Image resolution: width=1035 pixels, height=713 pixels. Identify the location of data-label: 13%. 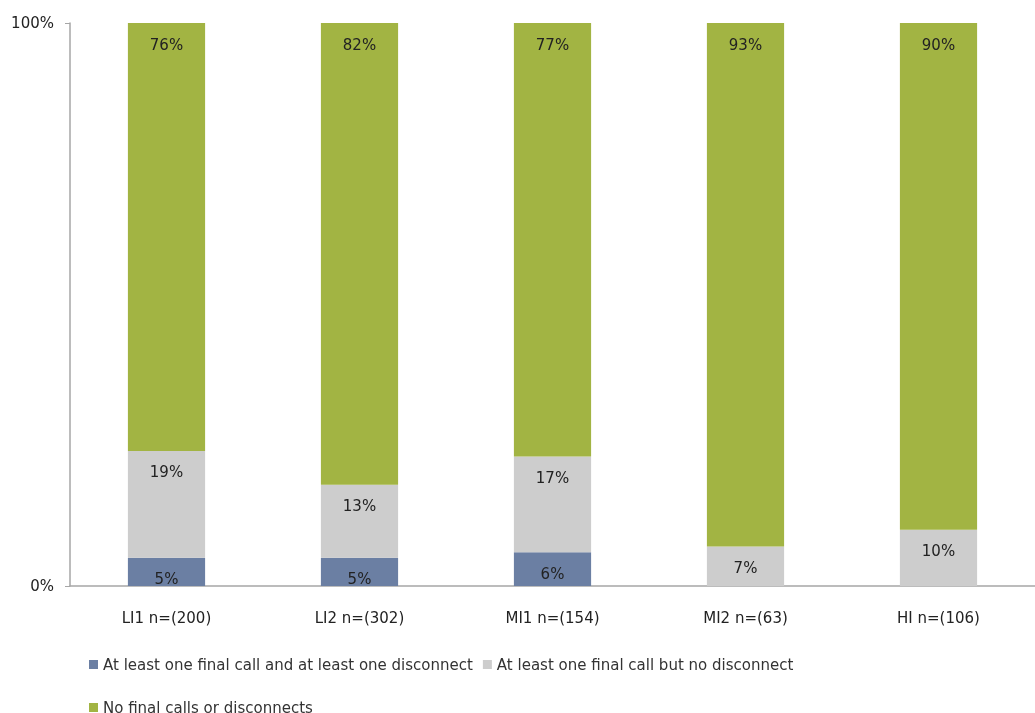
(359, 506).